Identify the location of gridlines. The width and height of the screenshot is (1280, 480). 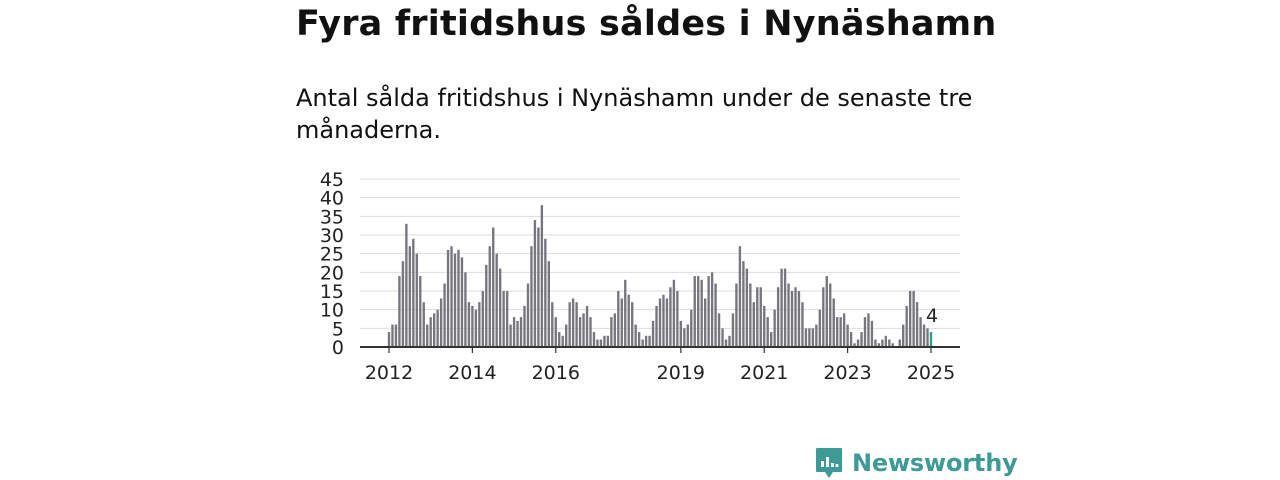
(660, 253).